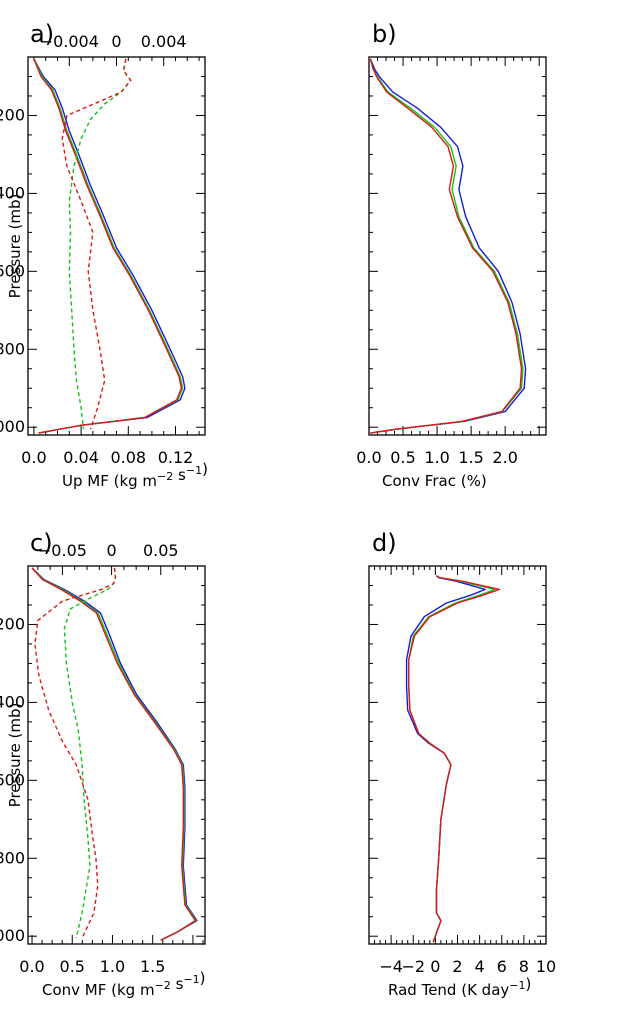 Image resolution: width=617 pixels, height=1035 pixels. What do you see at coordinates (62, 550) in the screenshot?
I see `top-tick-label: −0.05` at bounding box center [62, 550].